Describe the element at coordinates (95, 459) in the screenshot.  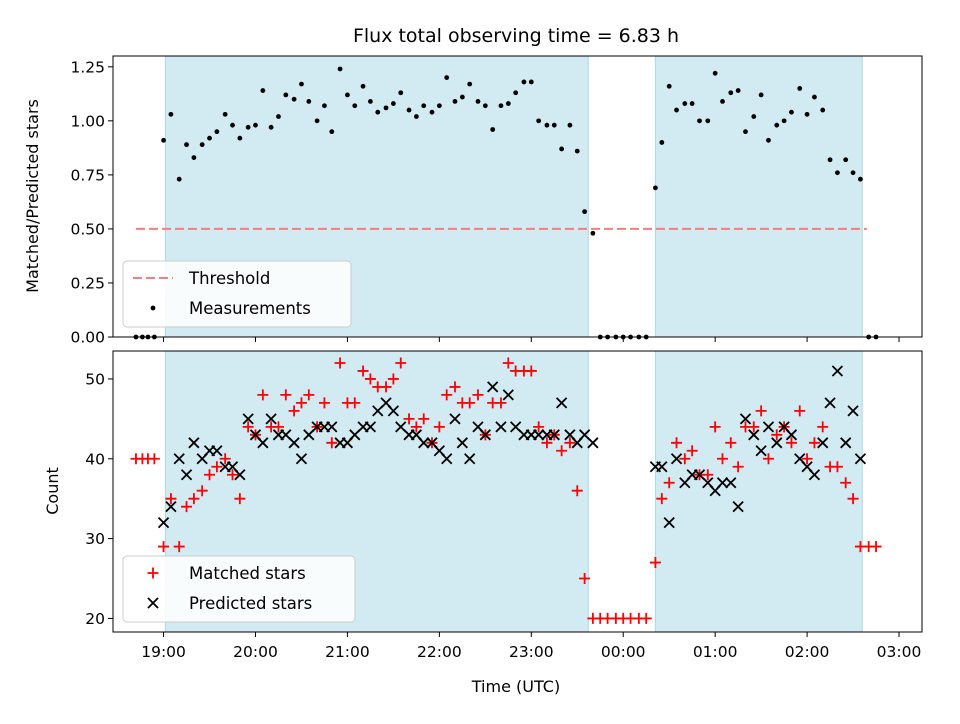
I see `y-tick-label: 40` at that location.